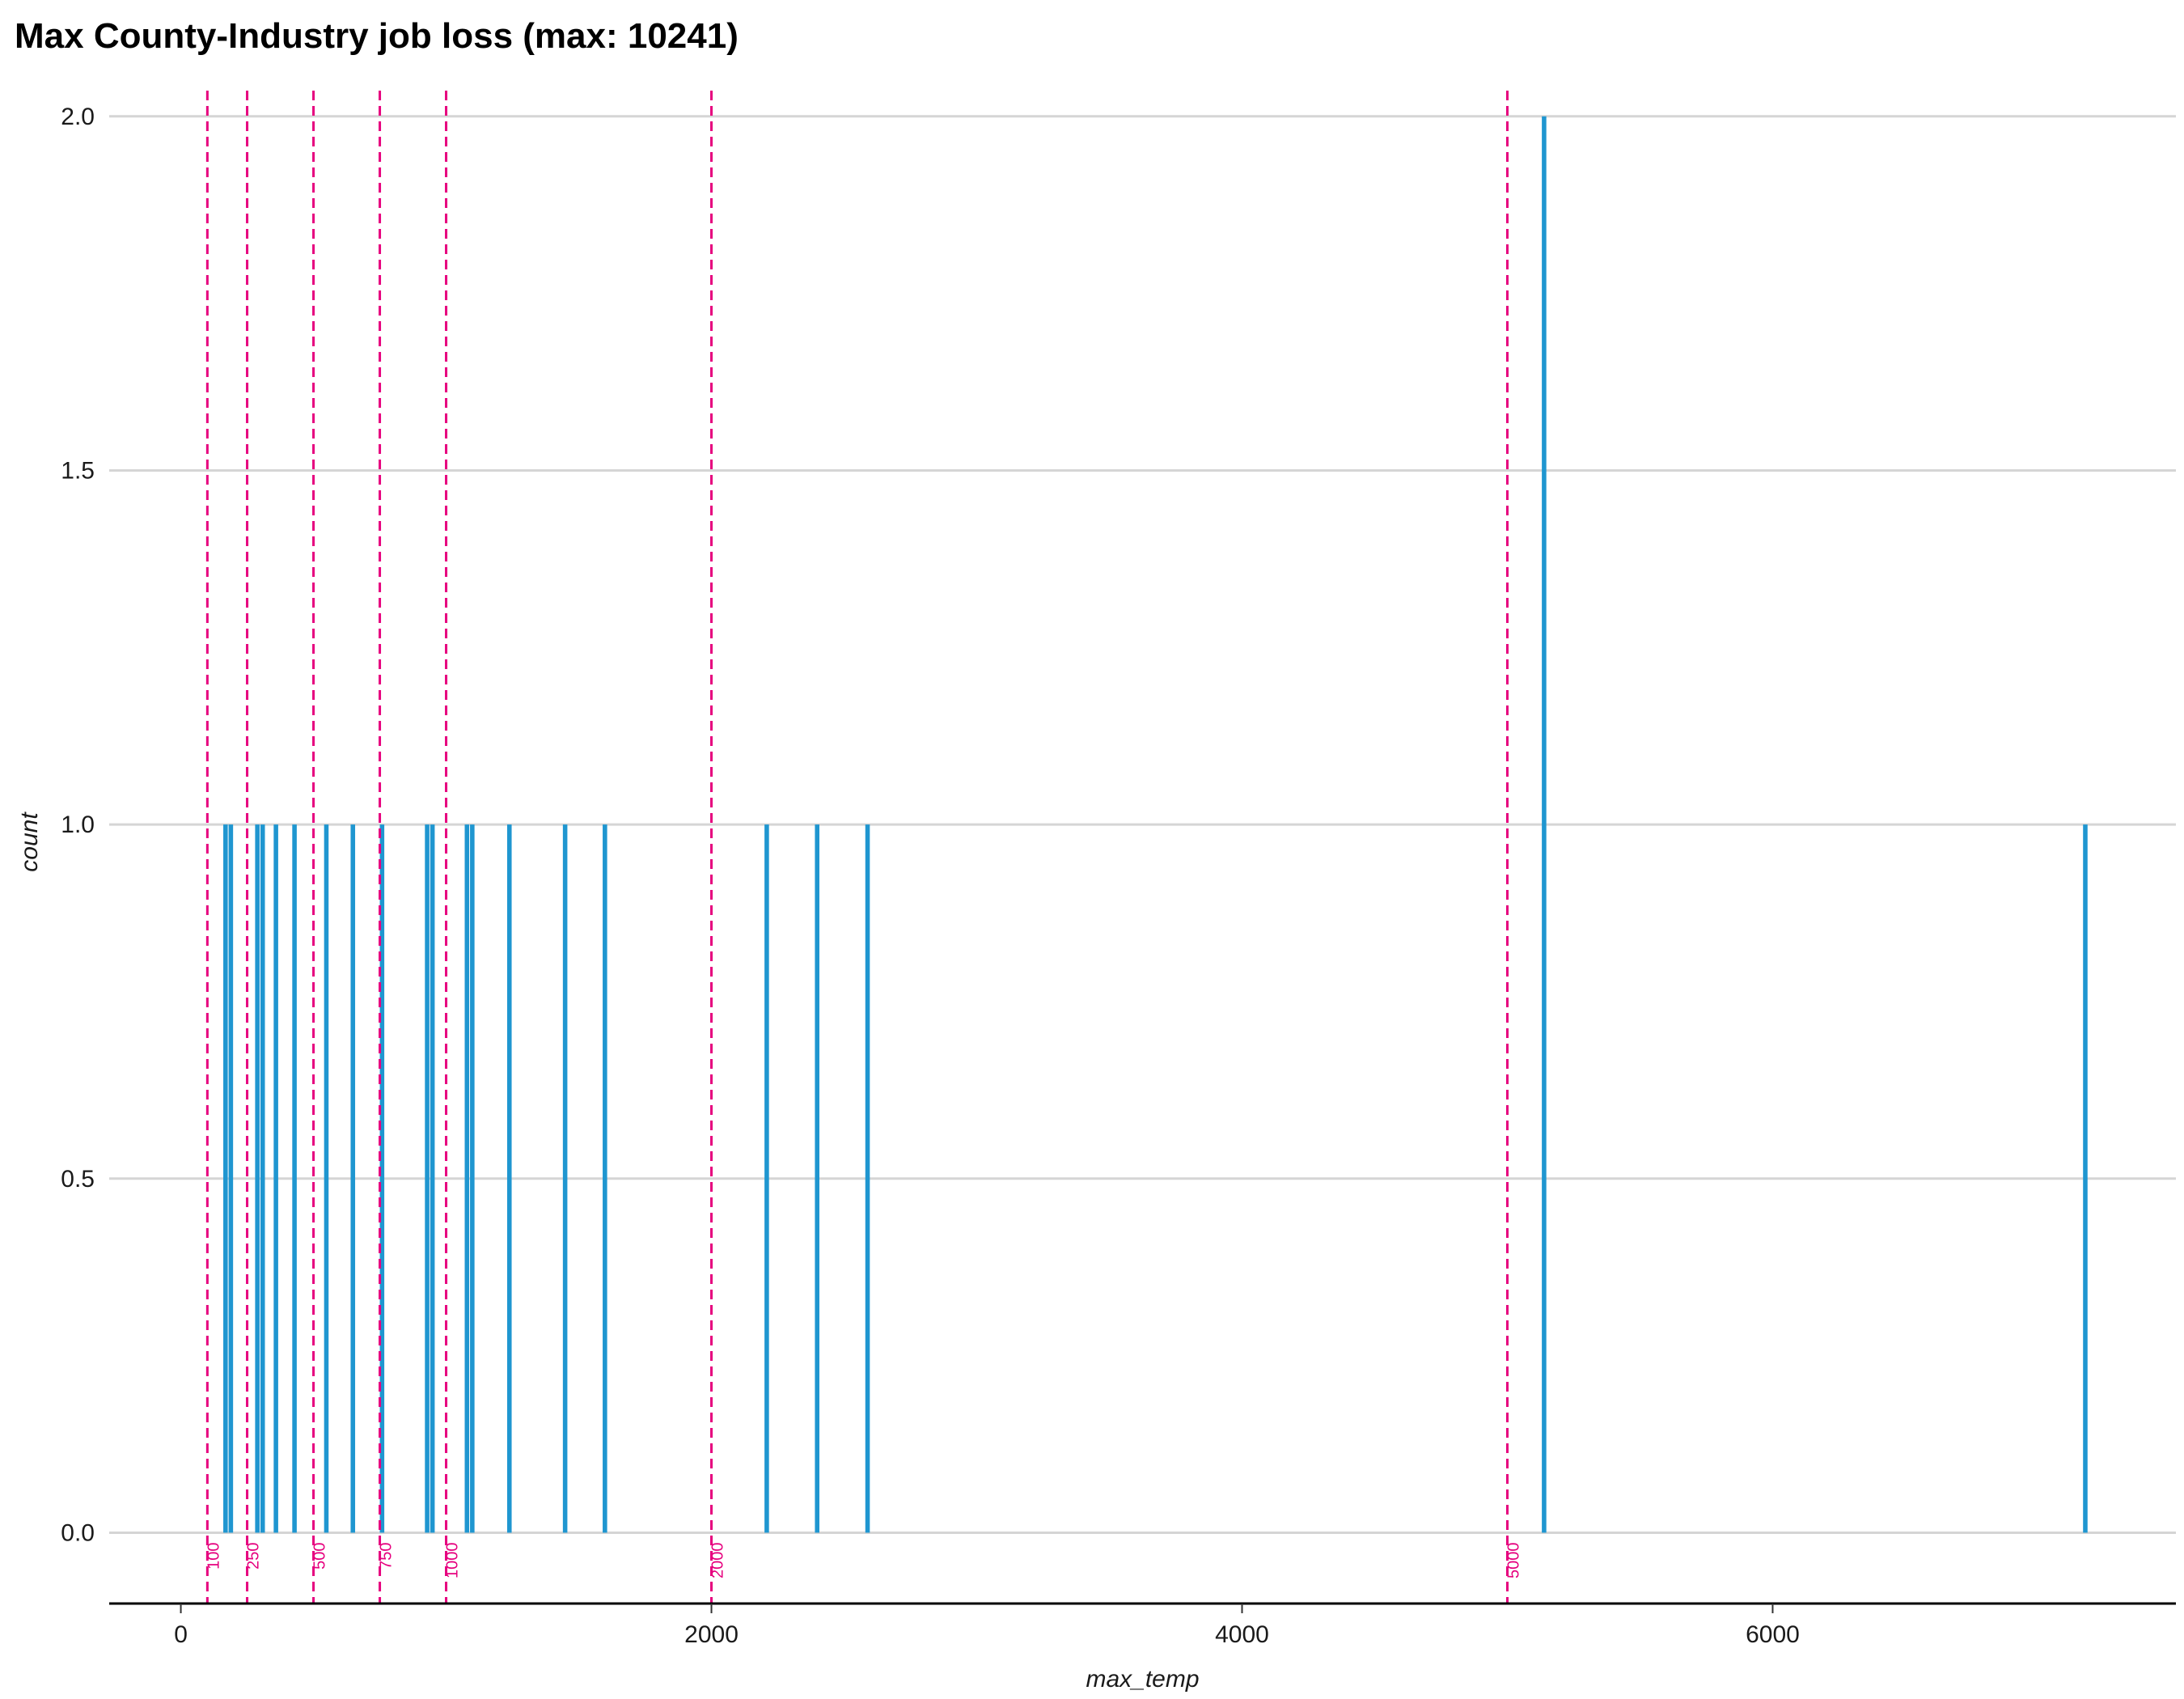 This screenshot has height=1699, width=2184. Describe the element at coordinates (181, 1634) in the screenshot. I see `x-tick-label: 0` at that location.